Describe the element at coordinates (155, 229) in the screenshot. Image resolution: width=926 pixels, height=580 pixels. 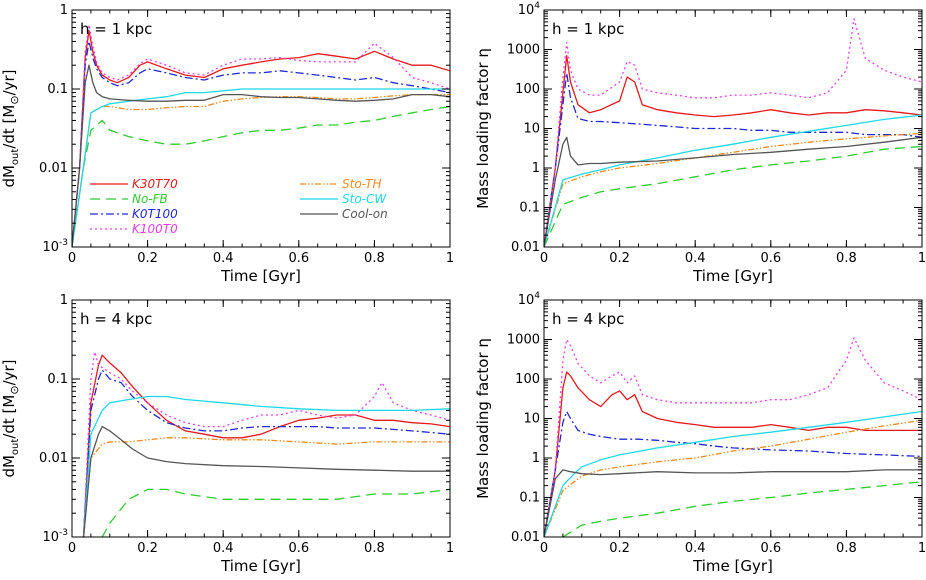
I see `legend-label-k100t0: K100T0` at that location.